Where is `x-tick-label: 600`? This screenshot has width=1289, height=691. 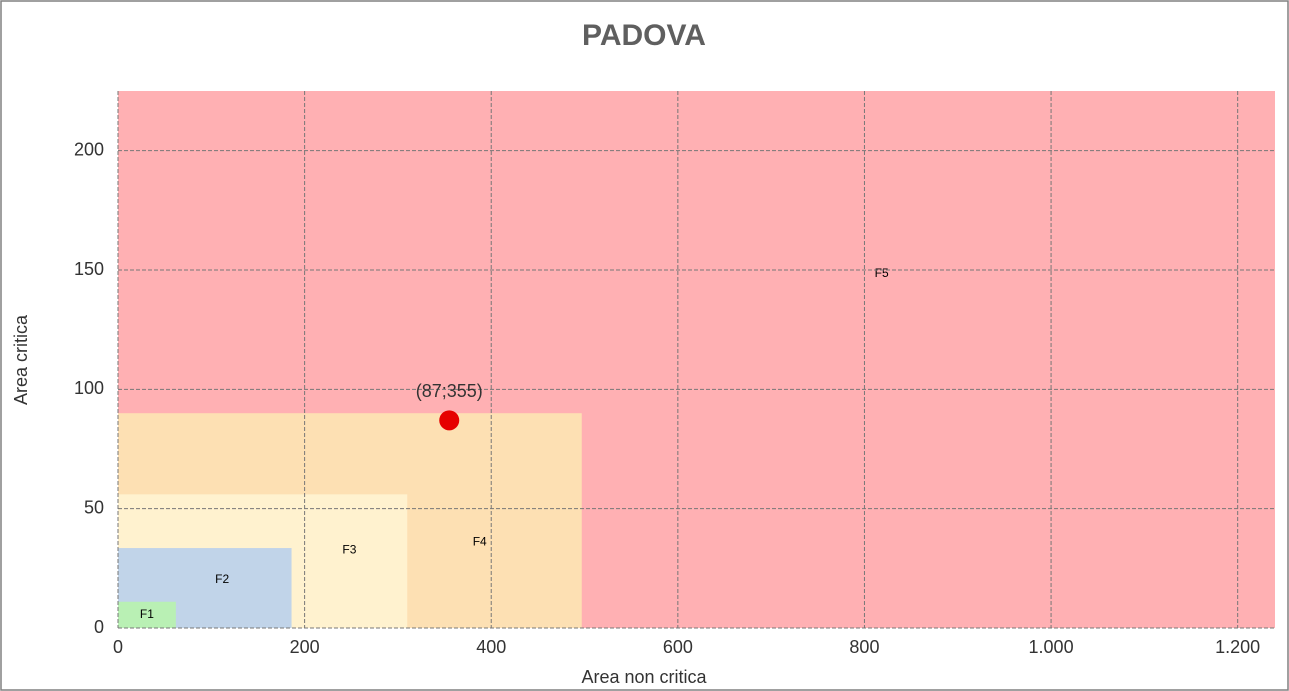
x-tick-label: 600 is located at coordinates (678, 647).